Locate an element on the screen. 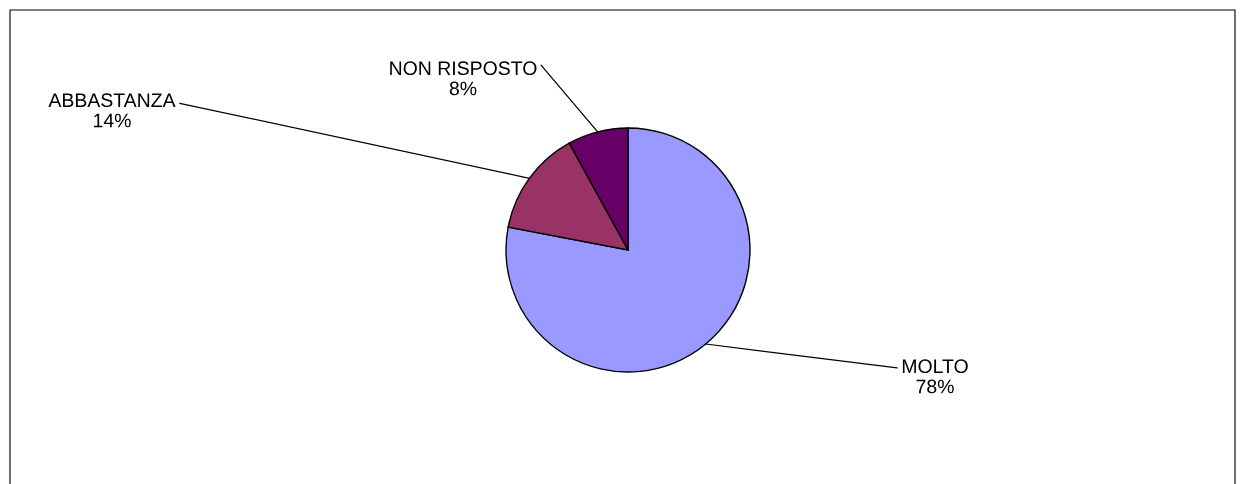 This screenshot has width=1245, height=484. slice-label: ABBASTANZA is located at coordinates (112, 100).